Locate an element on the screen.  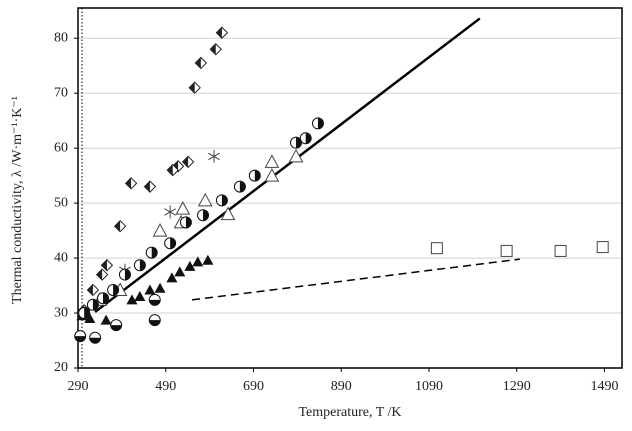
x-tick-label: 1090 is located at coordinates (429, 386).